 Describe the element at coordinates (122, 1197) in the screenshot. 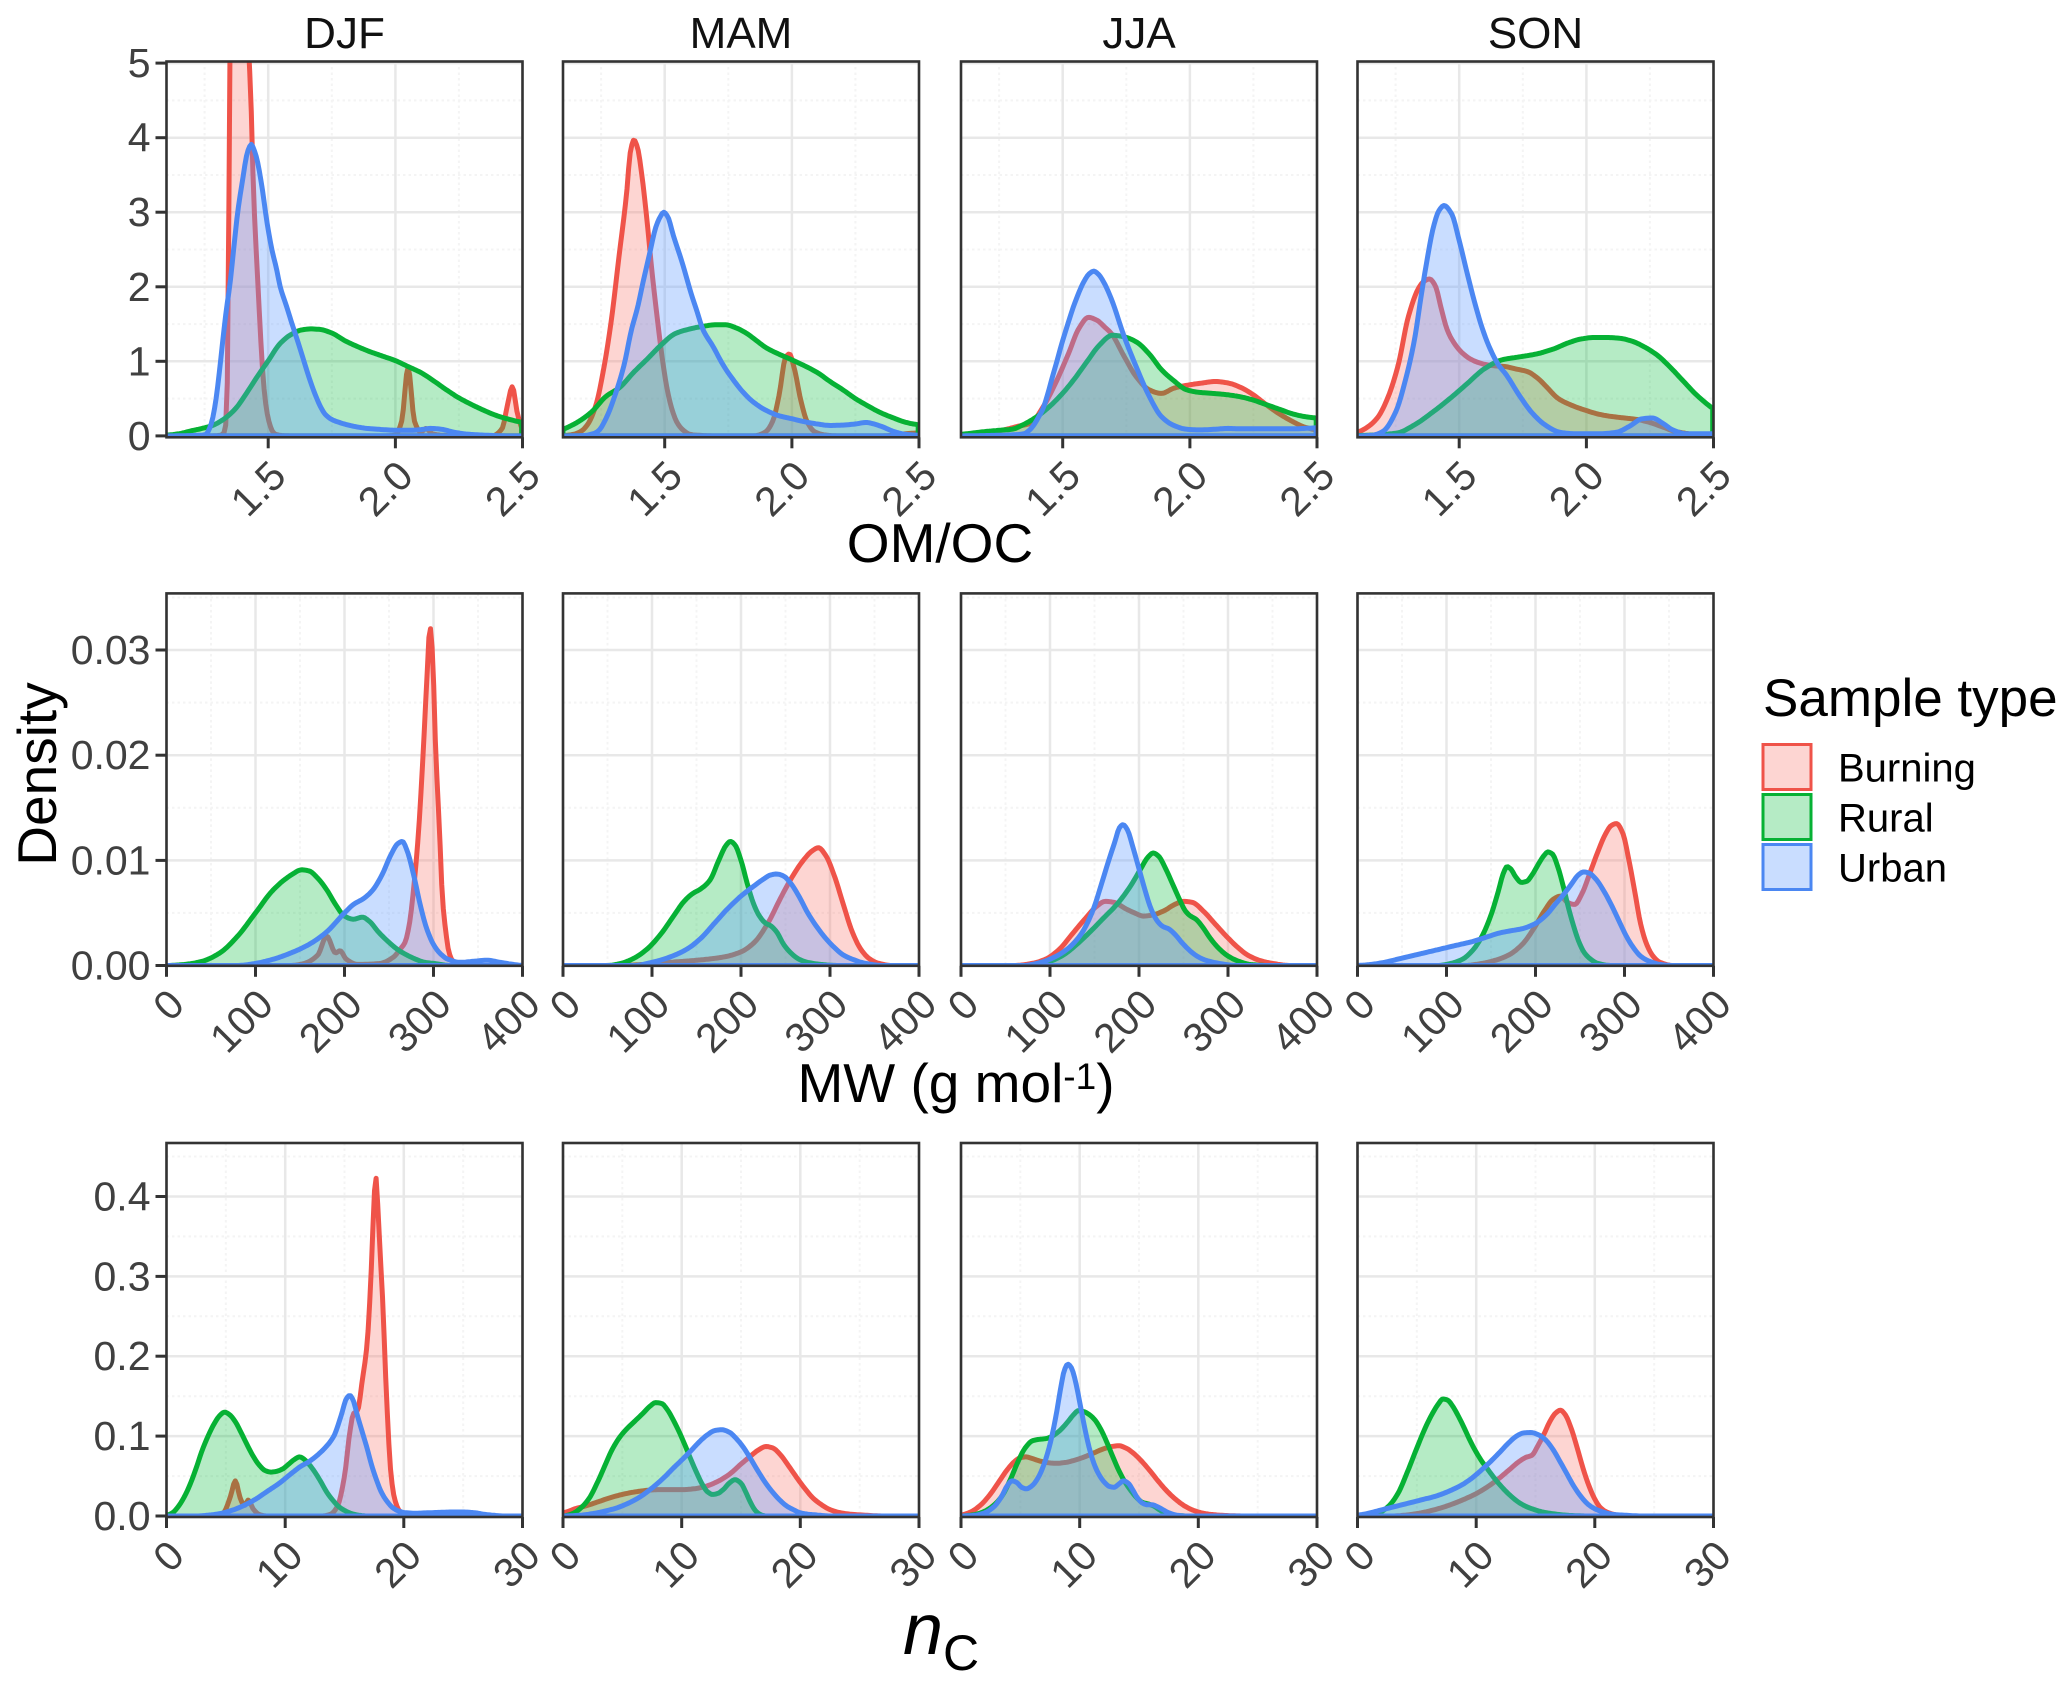

I see `svg-text: 0.4` at that location.